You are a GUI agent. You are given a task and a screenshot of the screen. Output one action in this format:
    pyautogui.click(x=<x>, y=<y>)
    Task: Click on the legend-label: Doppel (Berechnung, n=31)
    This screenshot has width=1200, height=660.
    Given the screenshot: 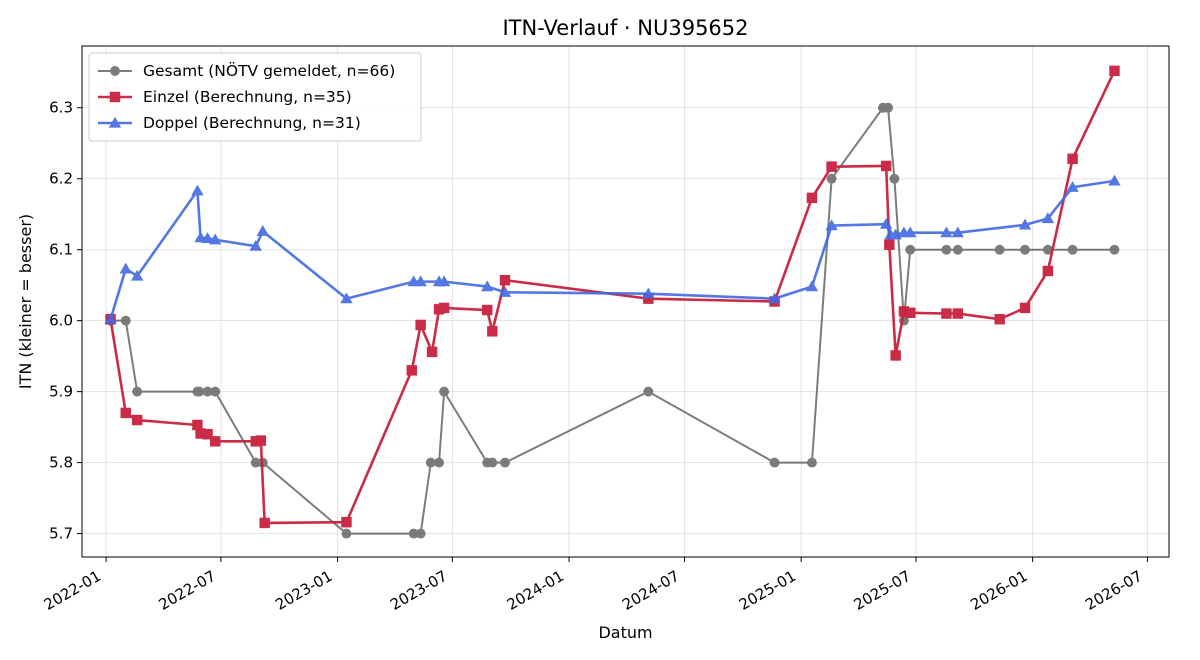 What is the action you would take?
    pyautogui.click(x=252, y=123)
    